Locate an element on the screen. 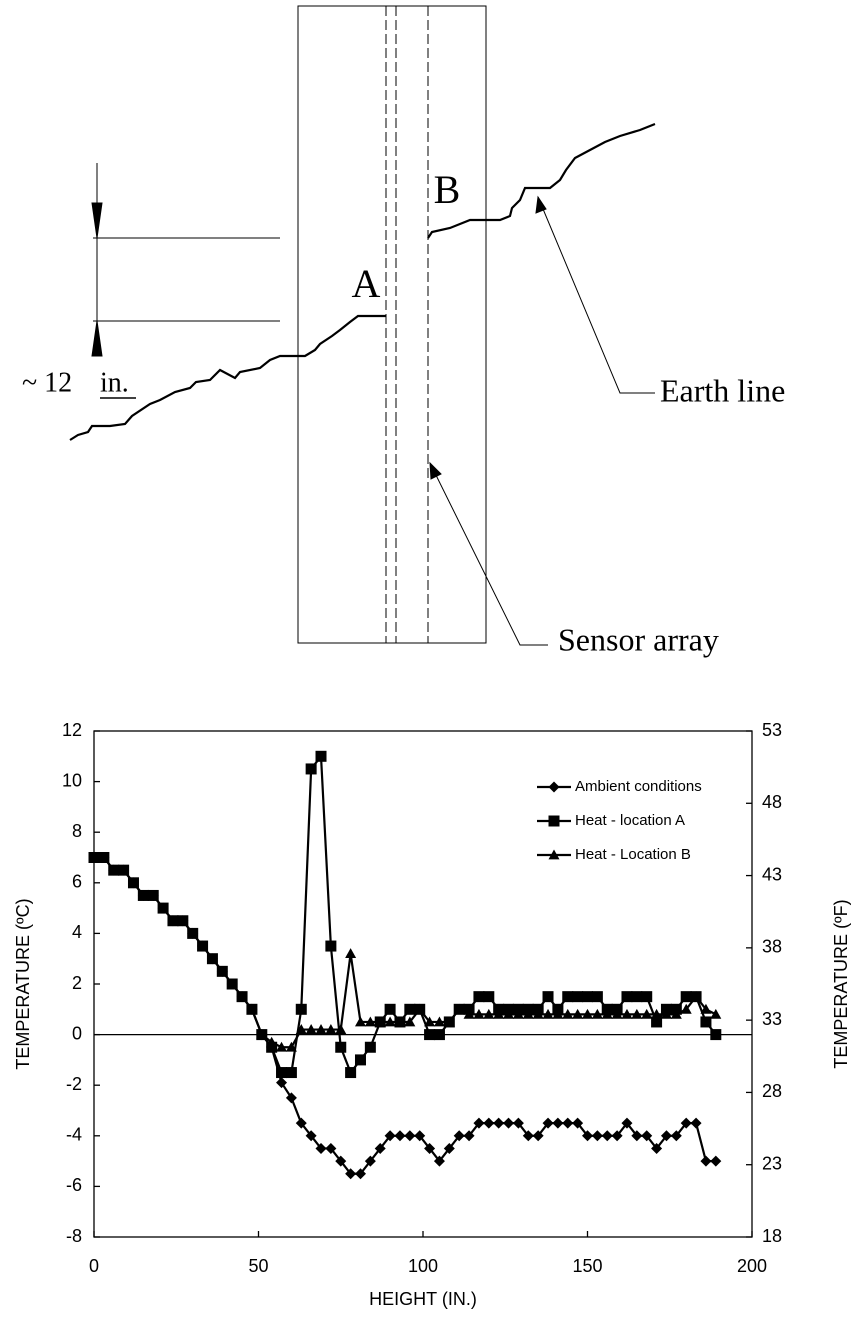 This screenshot has width=858, height=1321. y-tick-label: 10 is located at coordinates (72, 780).